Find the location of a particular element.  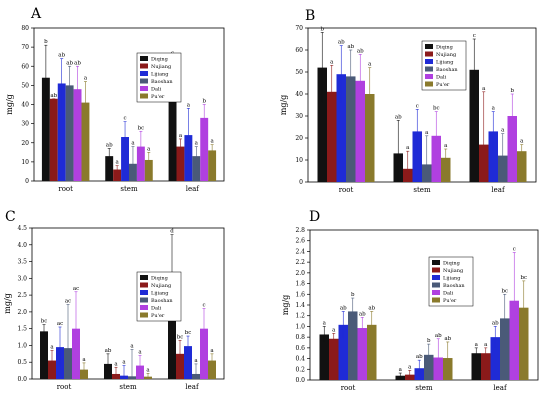

y-tick-label: 0.4 is located at coordinates (300, 359).